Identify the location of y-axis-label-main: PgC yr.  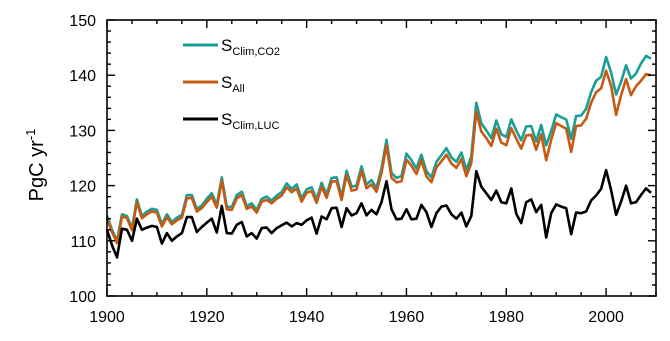
(37, 170).